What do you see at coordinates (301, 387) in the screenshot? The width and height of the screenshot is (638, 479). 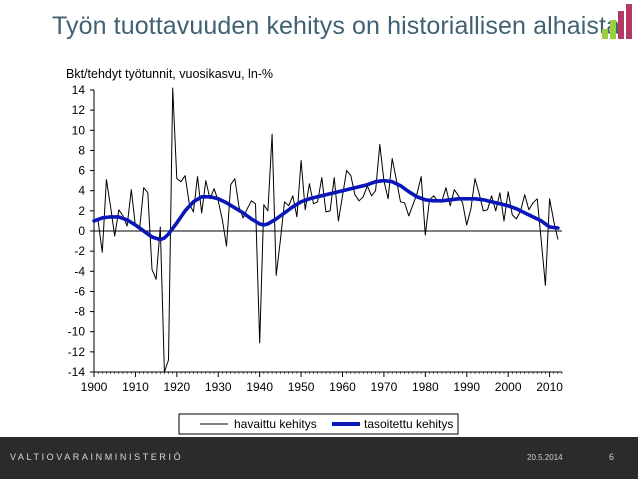 I see `x-tick-label: 1950` at bounding box center [301, 387].